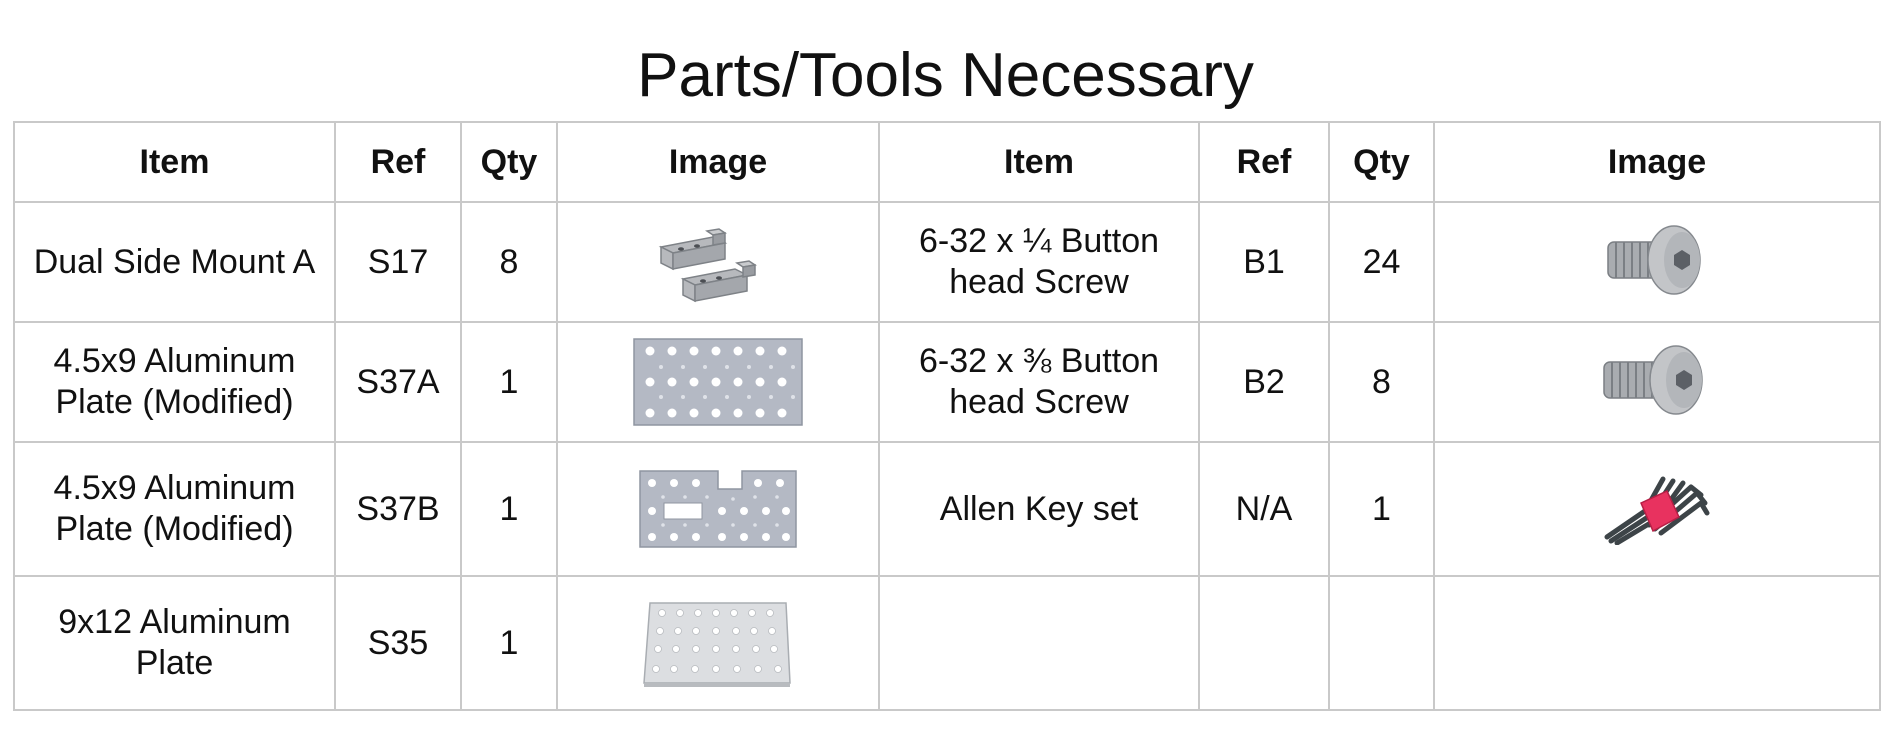 The width and height of the screenshot is (1891, 733). Describe the element at coordinates (398, 262) in the screenshot. I see `ref-cell: S17` at that location.